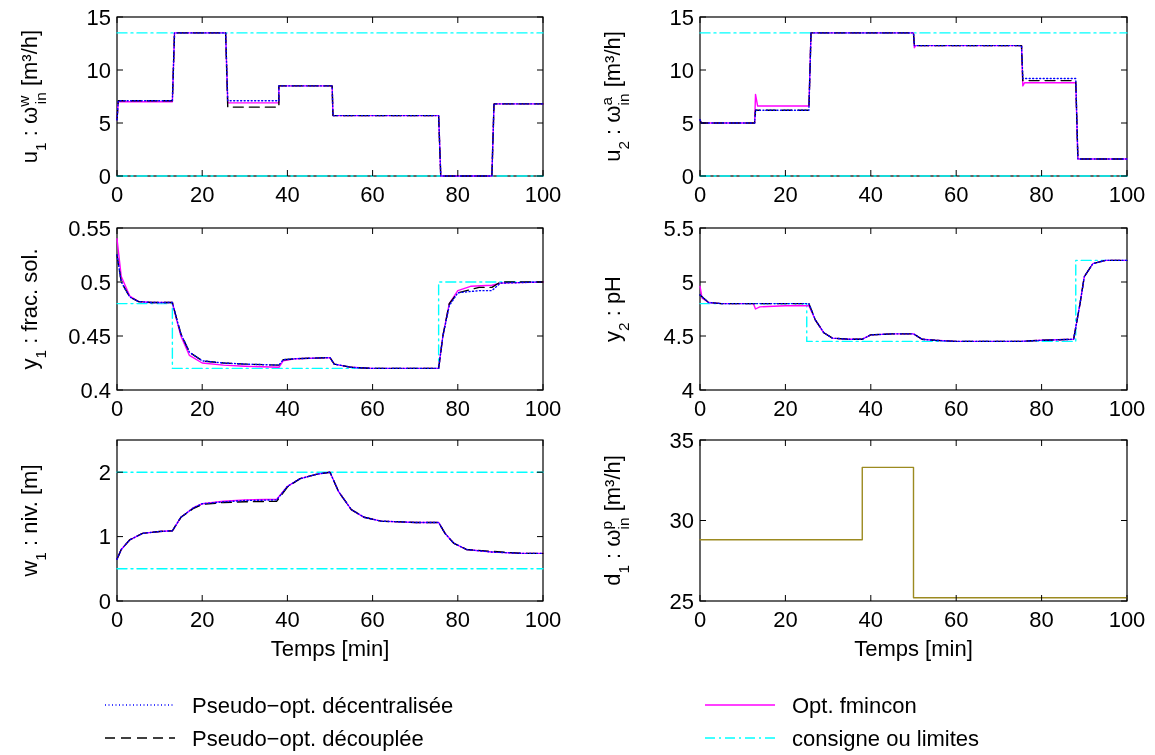  I want to click on legend-label: consigne ou limites, so click(886, 738).